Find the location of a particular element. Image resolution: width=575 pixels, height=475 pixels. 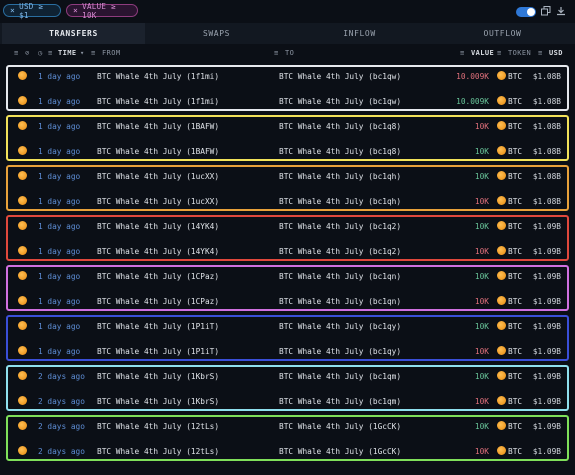

from-entity-link: BTC Whale 4th July (1f1mi) is located at coordinates (158, 76).